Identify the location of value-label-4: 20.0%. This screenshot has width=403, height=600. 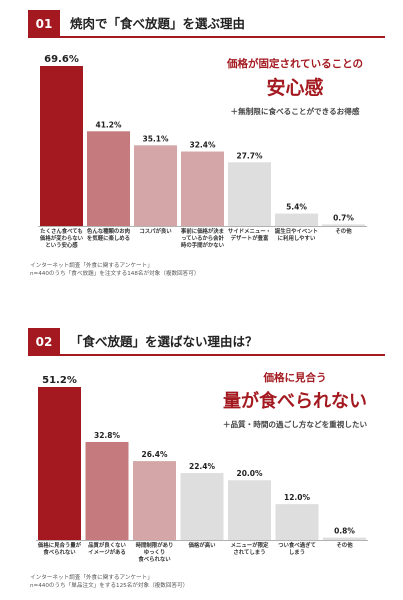
(249, 473).